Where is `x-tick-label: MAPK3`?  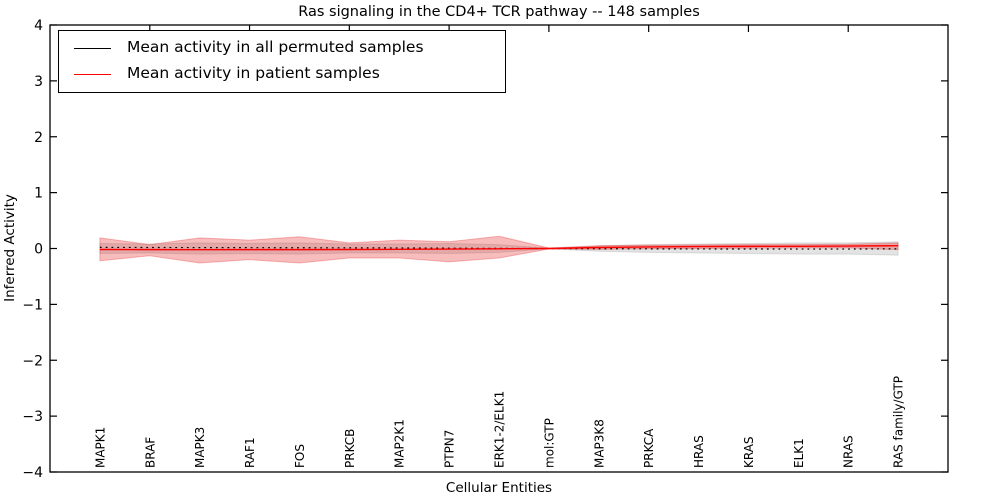
x-tick-label: MAPK3 is located at coordinates (200, 447).